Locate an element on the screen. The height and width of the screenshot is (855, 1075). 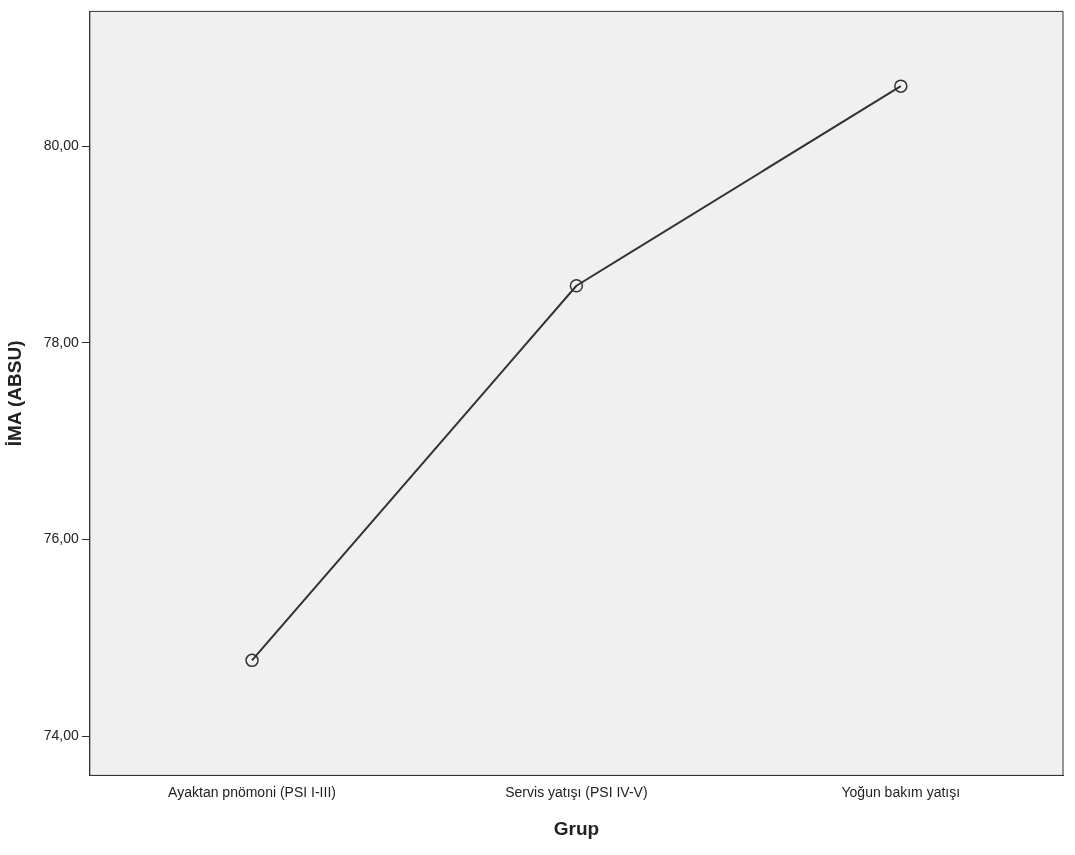
y-tick-label: 74,00 is located at coordinates (61, 734).